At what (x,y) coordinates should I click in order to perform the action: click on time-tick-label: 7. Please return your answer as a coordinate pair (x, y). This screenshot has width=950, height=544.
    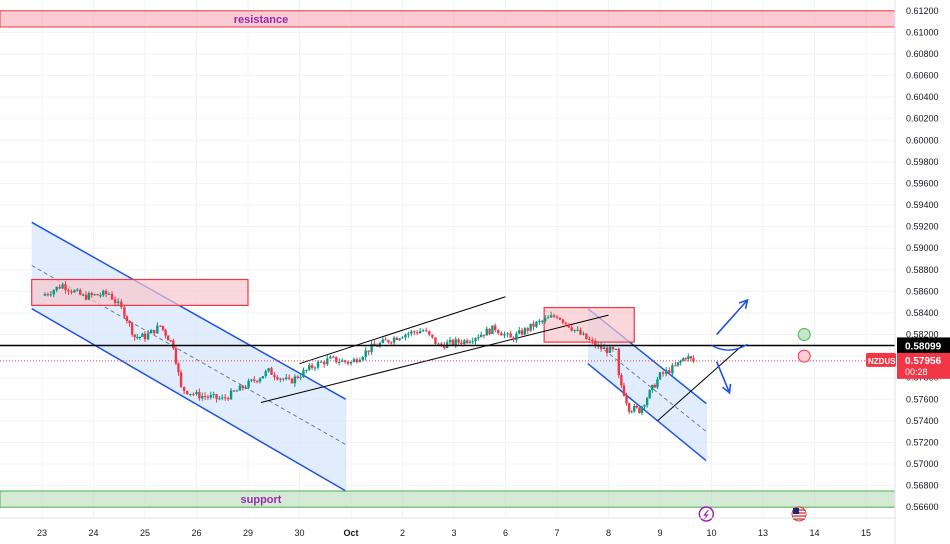
    Looking at the image, I should click on (556, 533).